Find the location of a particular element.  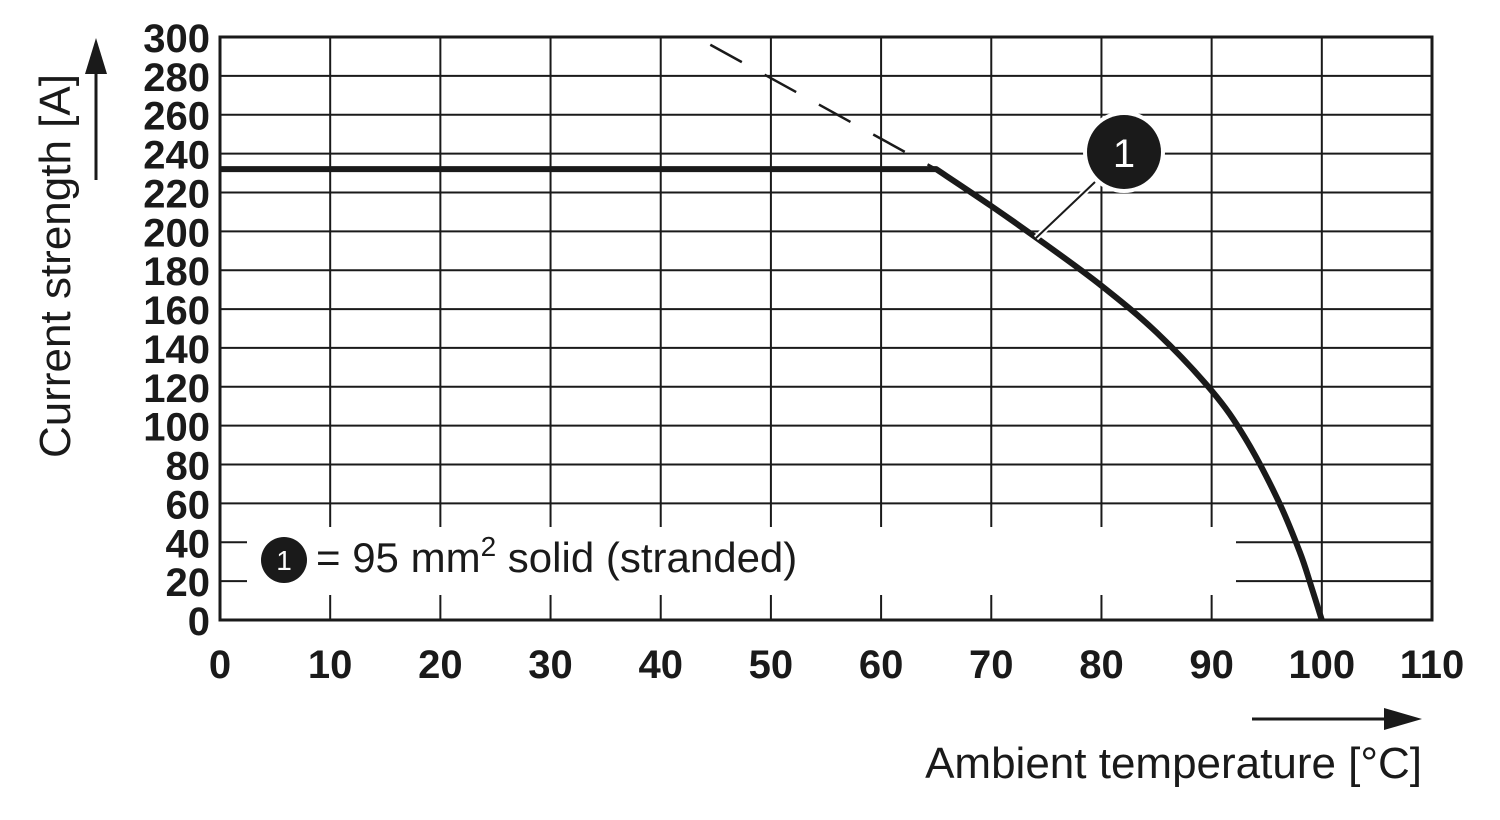

x-tick-label: 40 is located at coordinates (660, 665).